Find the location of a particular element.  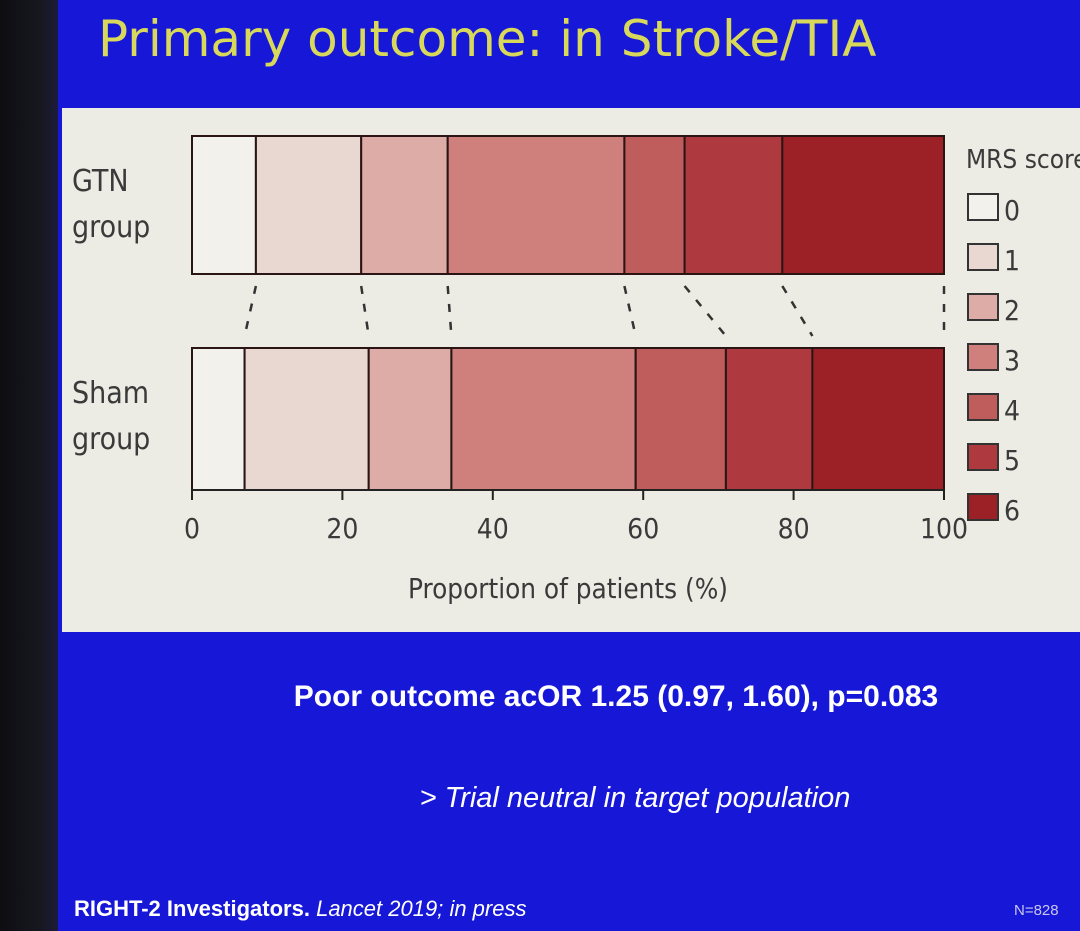

category-labels-layer: GTN group Sham group is located at coordinates (111, 310).